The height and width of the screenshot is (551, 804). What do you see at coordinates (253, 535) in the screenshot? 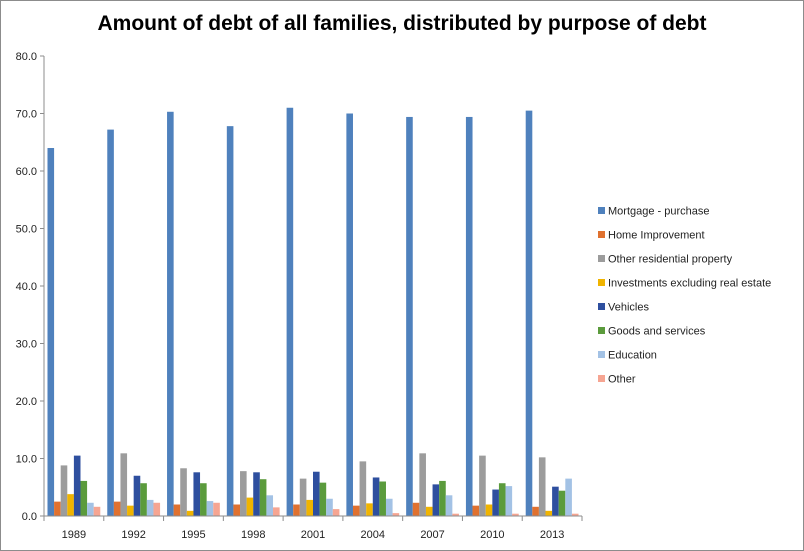
I see `x-tick-label: 1998` at bounding box center [253, 535].